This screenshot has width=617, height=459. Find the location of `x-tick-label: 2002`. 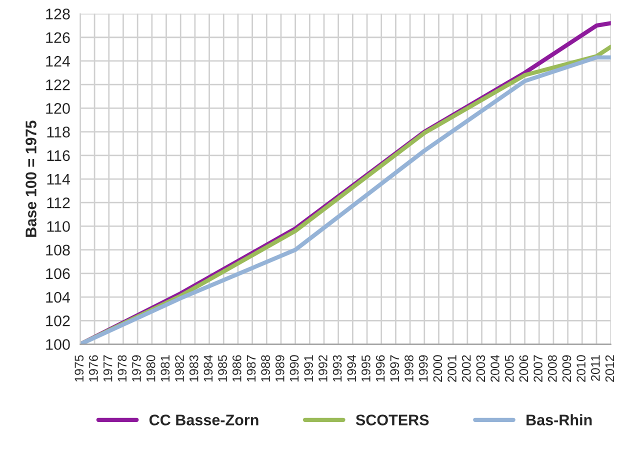

x-tick-label: 2002 is located at coordinates (466, 368).